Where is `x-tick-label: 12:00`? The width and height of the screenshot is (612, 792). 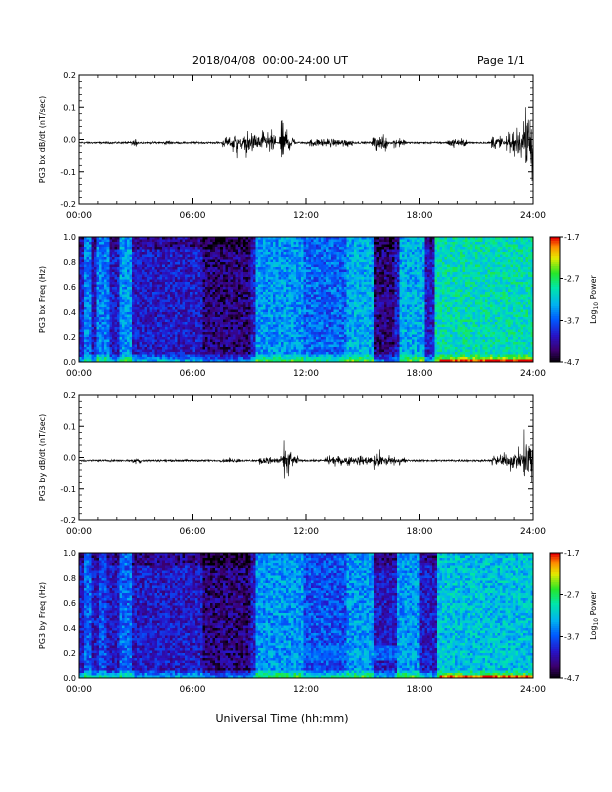
x-tick-label: 12:00 is located at coordinates (306, 374).